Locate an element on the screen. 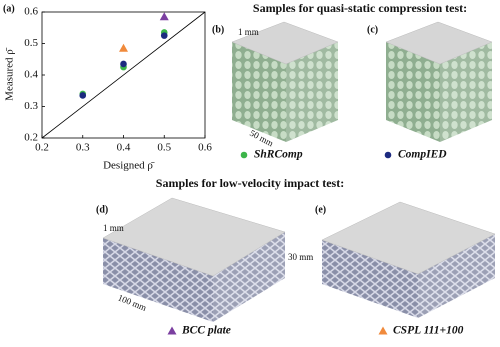 The height and width of the screenshot is (347, 500). y-tick-label: 0.2 is located at coordinates (31, 138).